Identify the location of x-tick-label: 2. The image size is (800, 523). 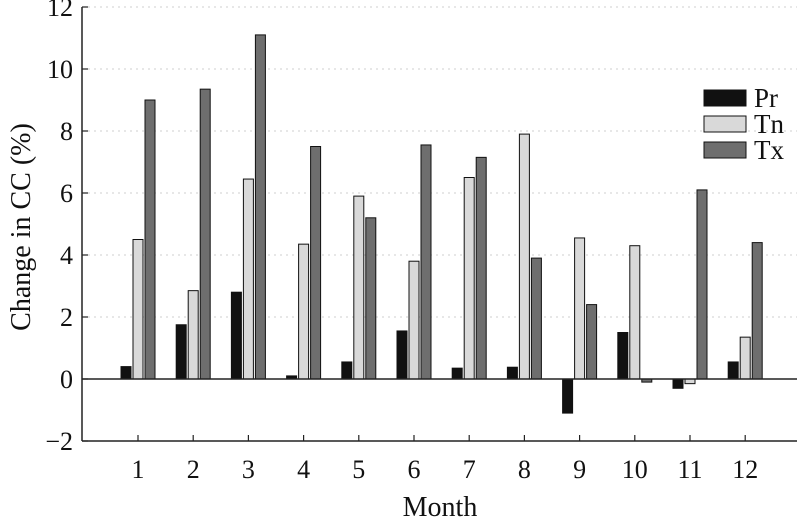
(193, 469).